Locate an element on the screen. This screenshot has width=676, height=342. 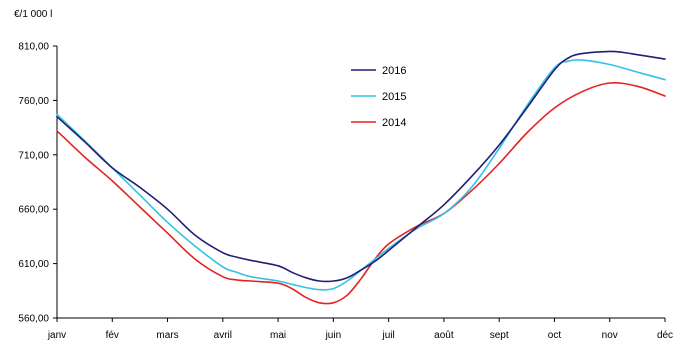
legend-label-2016: 2016 is located at coordinates (394, 71).